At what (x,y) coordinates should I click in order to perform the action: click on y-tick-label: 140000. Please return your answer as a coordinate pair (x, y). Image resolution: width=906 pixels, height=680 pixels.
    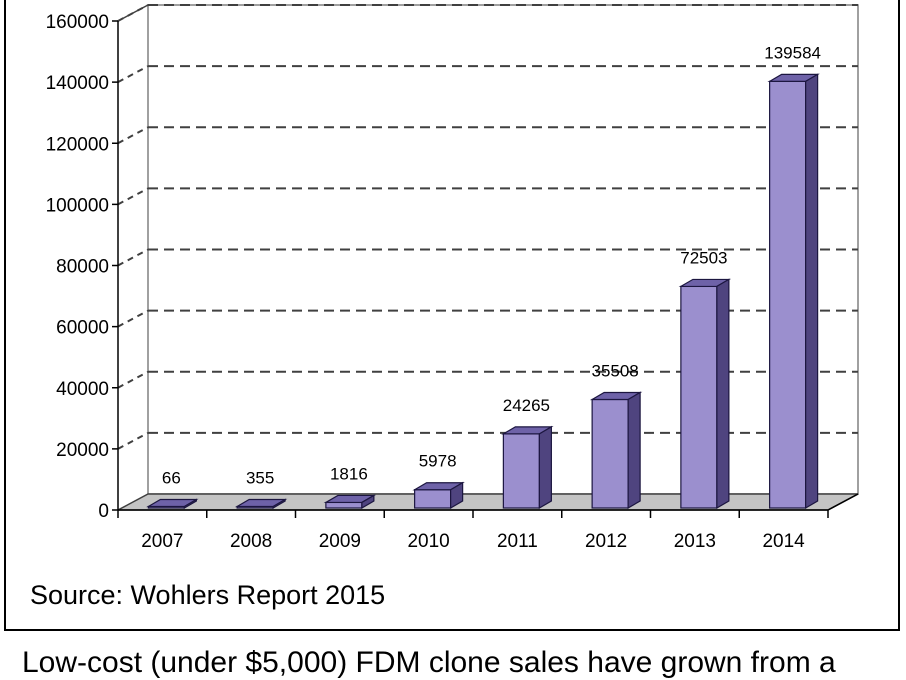
    Looking at the image, I should click on (77, 83).